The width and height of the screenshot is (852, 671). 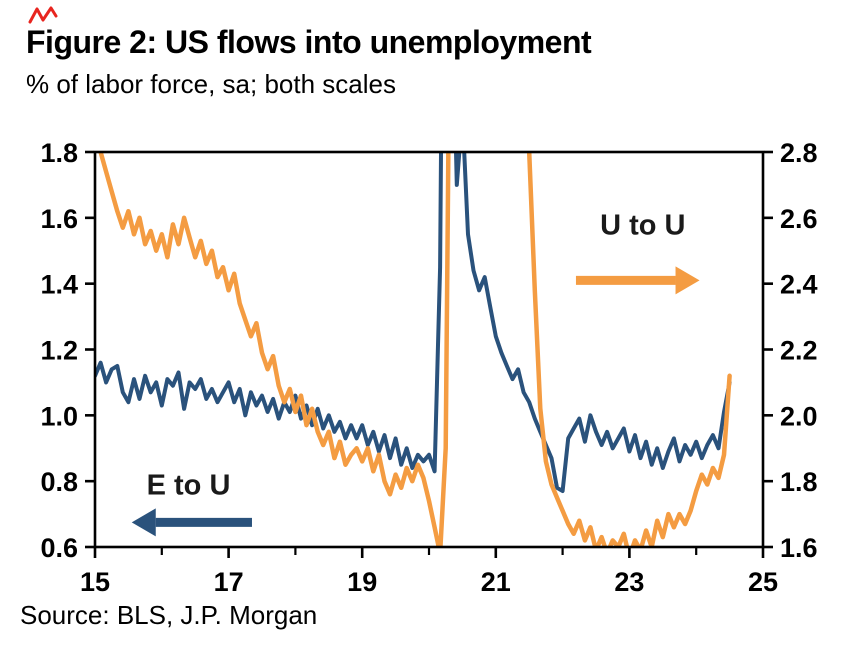 What do you see at coordinates (629, 582) in the screenshot?
I see `x-axis-tick-label: 23` at bounding box center [629, 582].